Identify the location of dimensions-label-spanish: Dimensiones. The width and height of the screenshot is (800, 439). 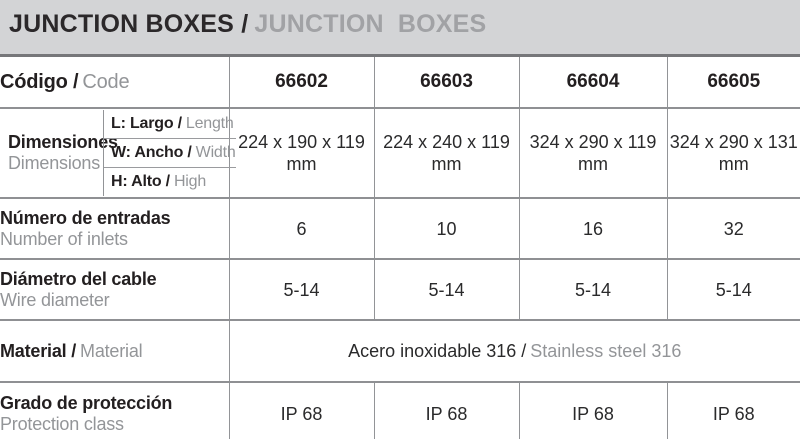
(63, 142).